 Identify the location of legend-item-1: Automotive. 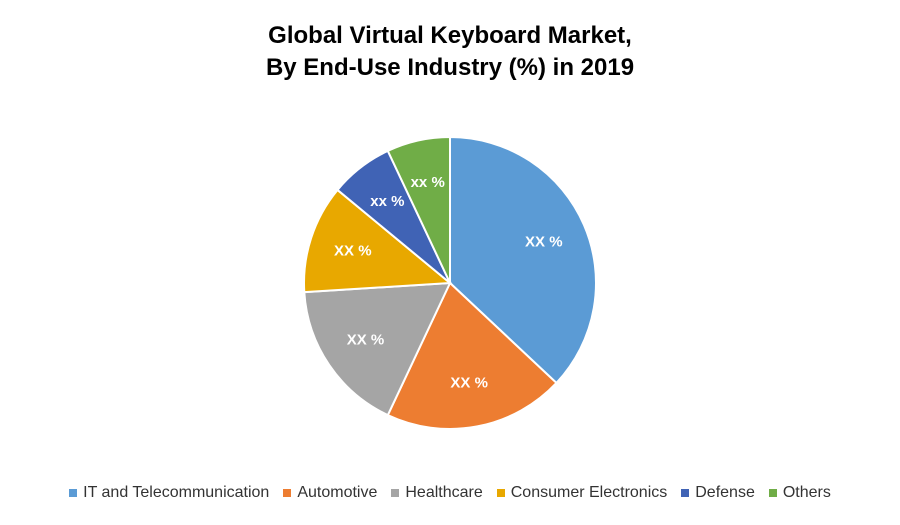
(330, 493).